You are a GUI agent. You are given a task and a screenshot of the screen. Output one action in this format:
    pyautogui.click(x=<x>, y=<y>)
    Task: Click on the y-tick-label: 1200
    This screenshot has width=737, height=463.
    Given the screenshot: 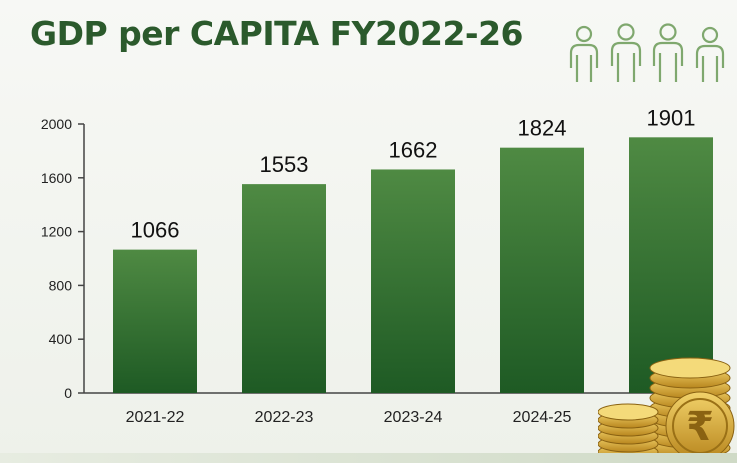 What is the action you would take?
    pyautogui.click(x=56, y=232)
    